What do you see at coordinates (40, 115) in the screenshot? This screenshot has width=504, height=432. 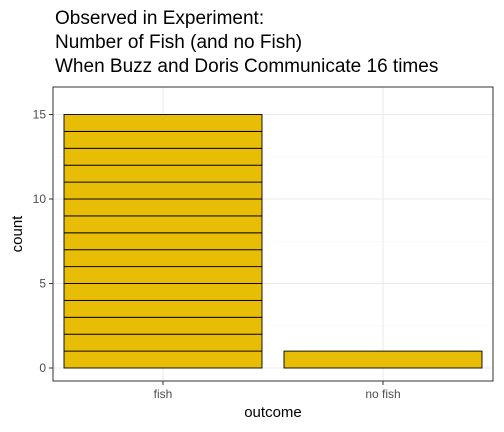 I see `y-tick-label-15: 15` at bounding box center [40, 115].